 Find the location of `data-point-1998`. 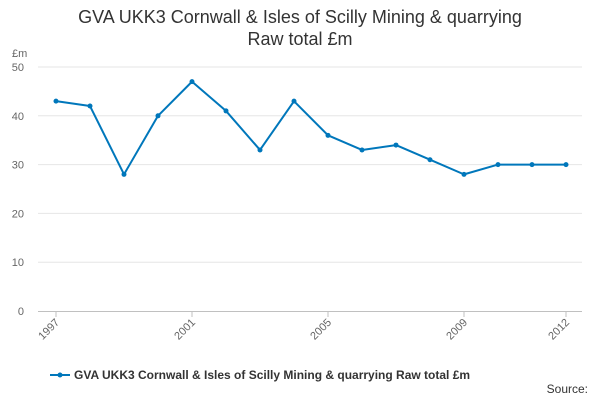

data-point-1998 is located at coordinates (90, 106).